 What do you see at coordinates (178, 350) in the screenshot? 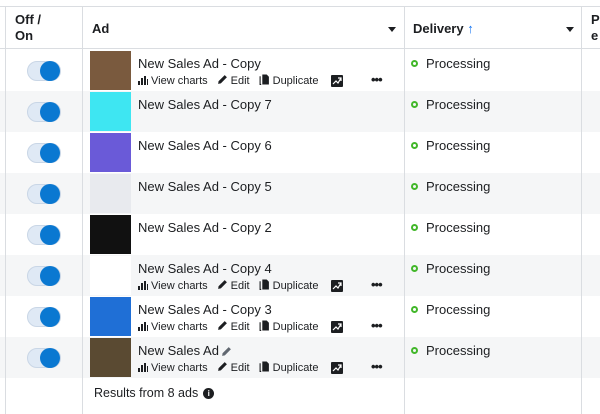
I see `ad-name: New Sales Ad` at bounding box center [178, 350].